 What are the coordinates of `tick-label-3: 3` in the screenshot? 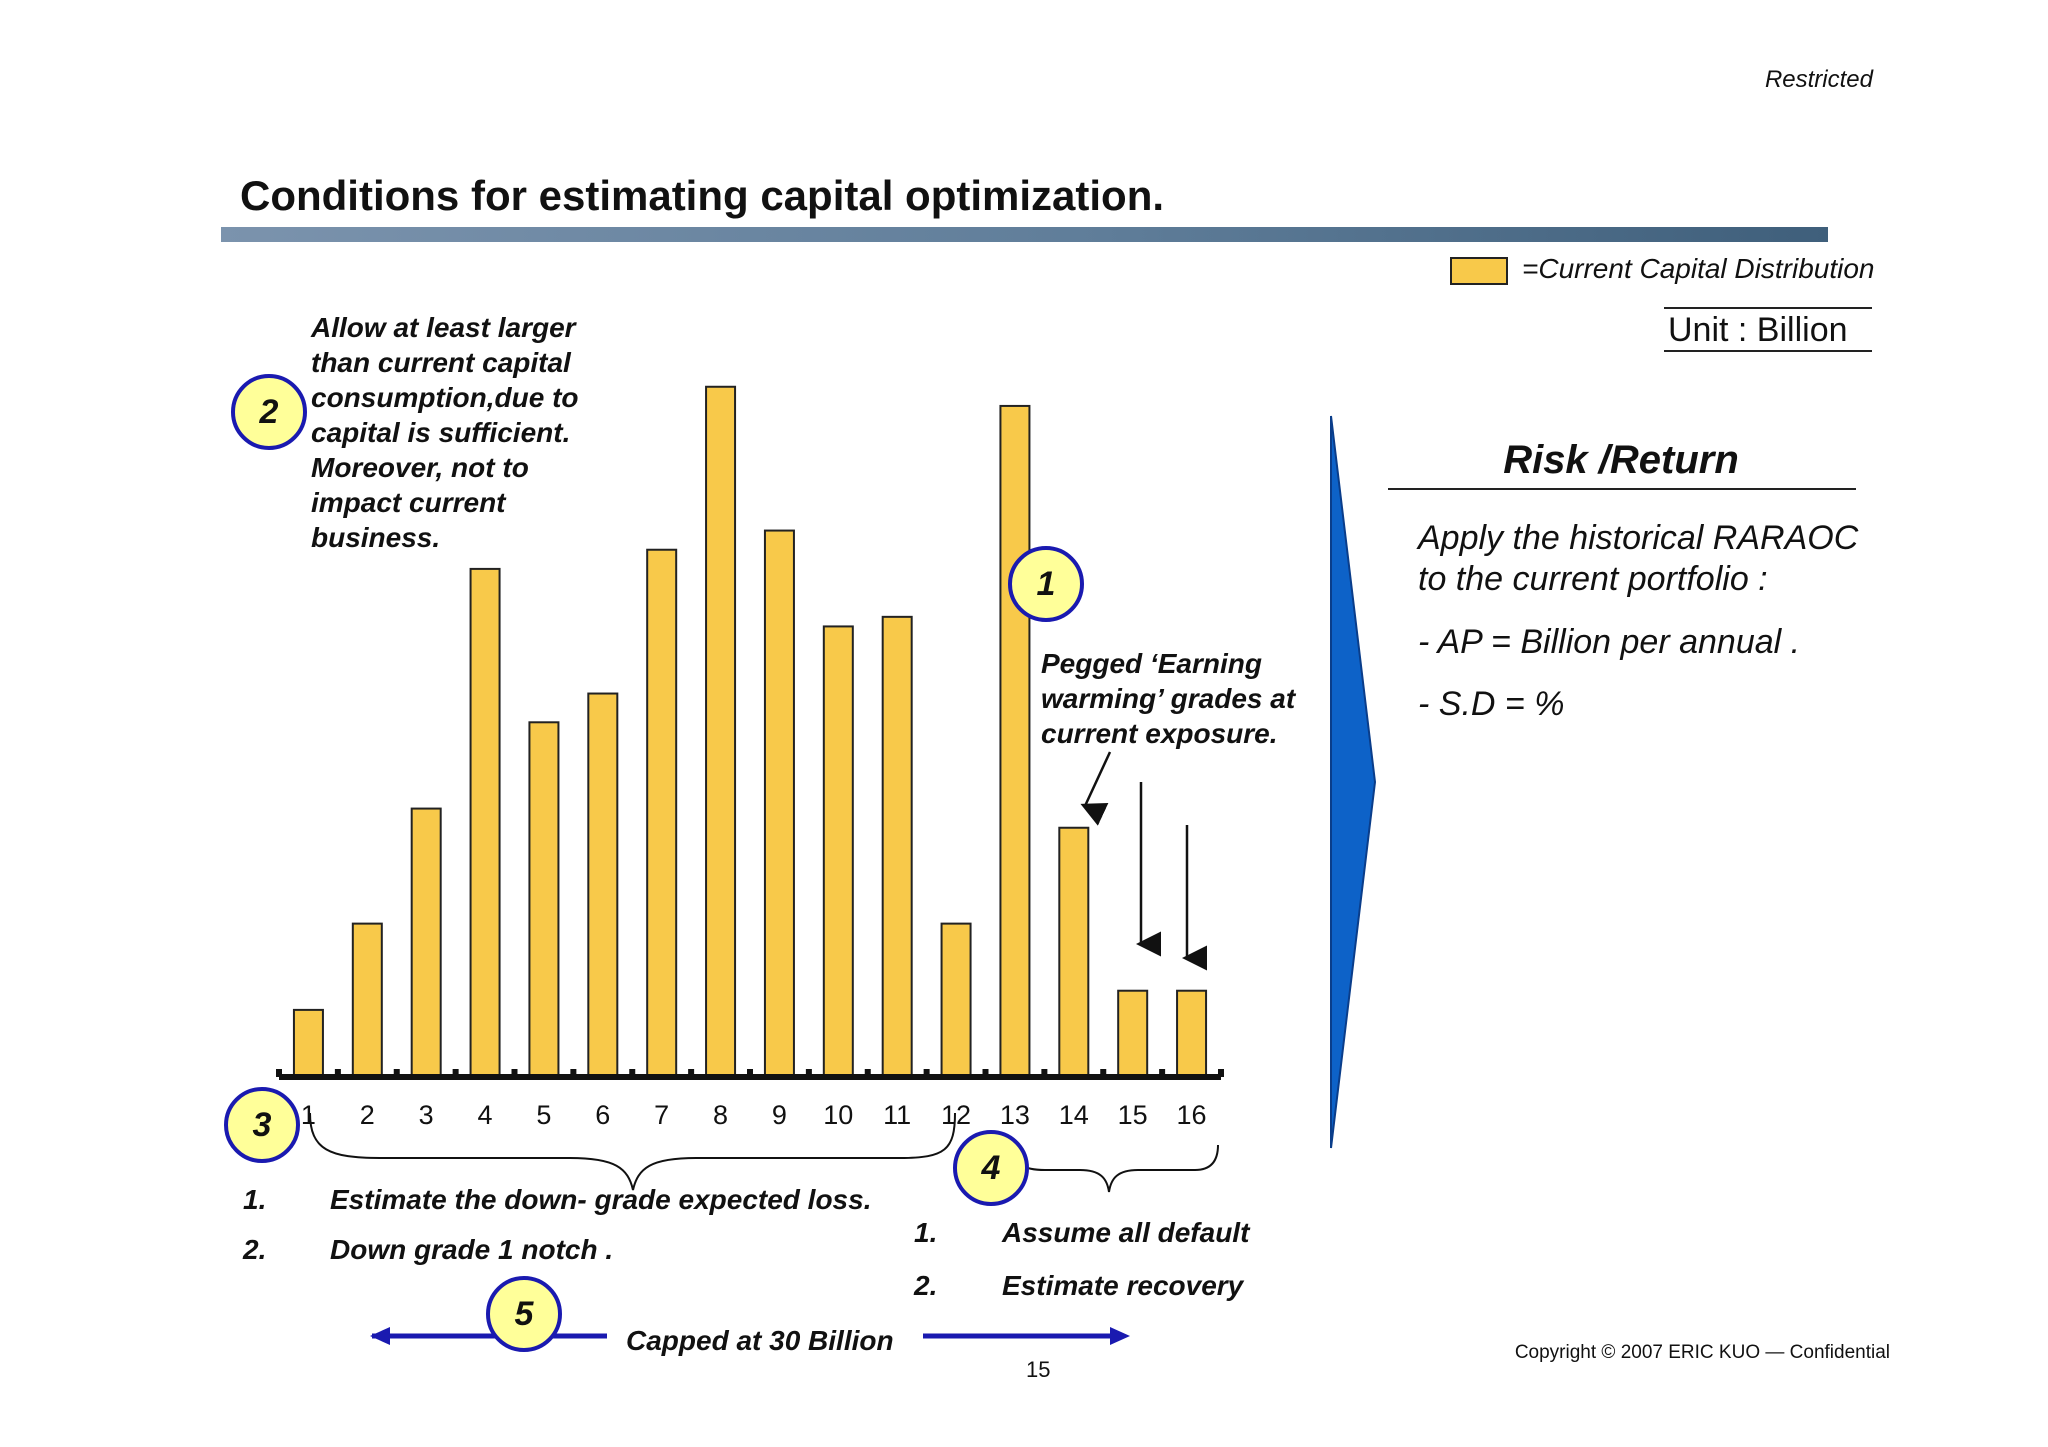 It's located at (426, 1115).